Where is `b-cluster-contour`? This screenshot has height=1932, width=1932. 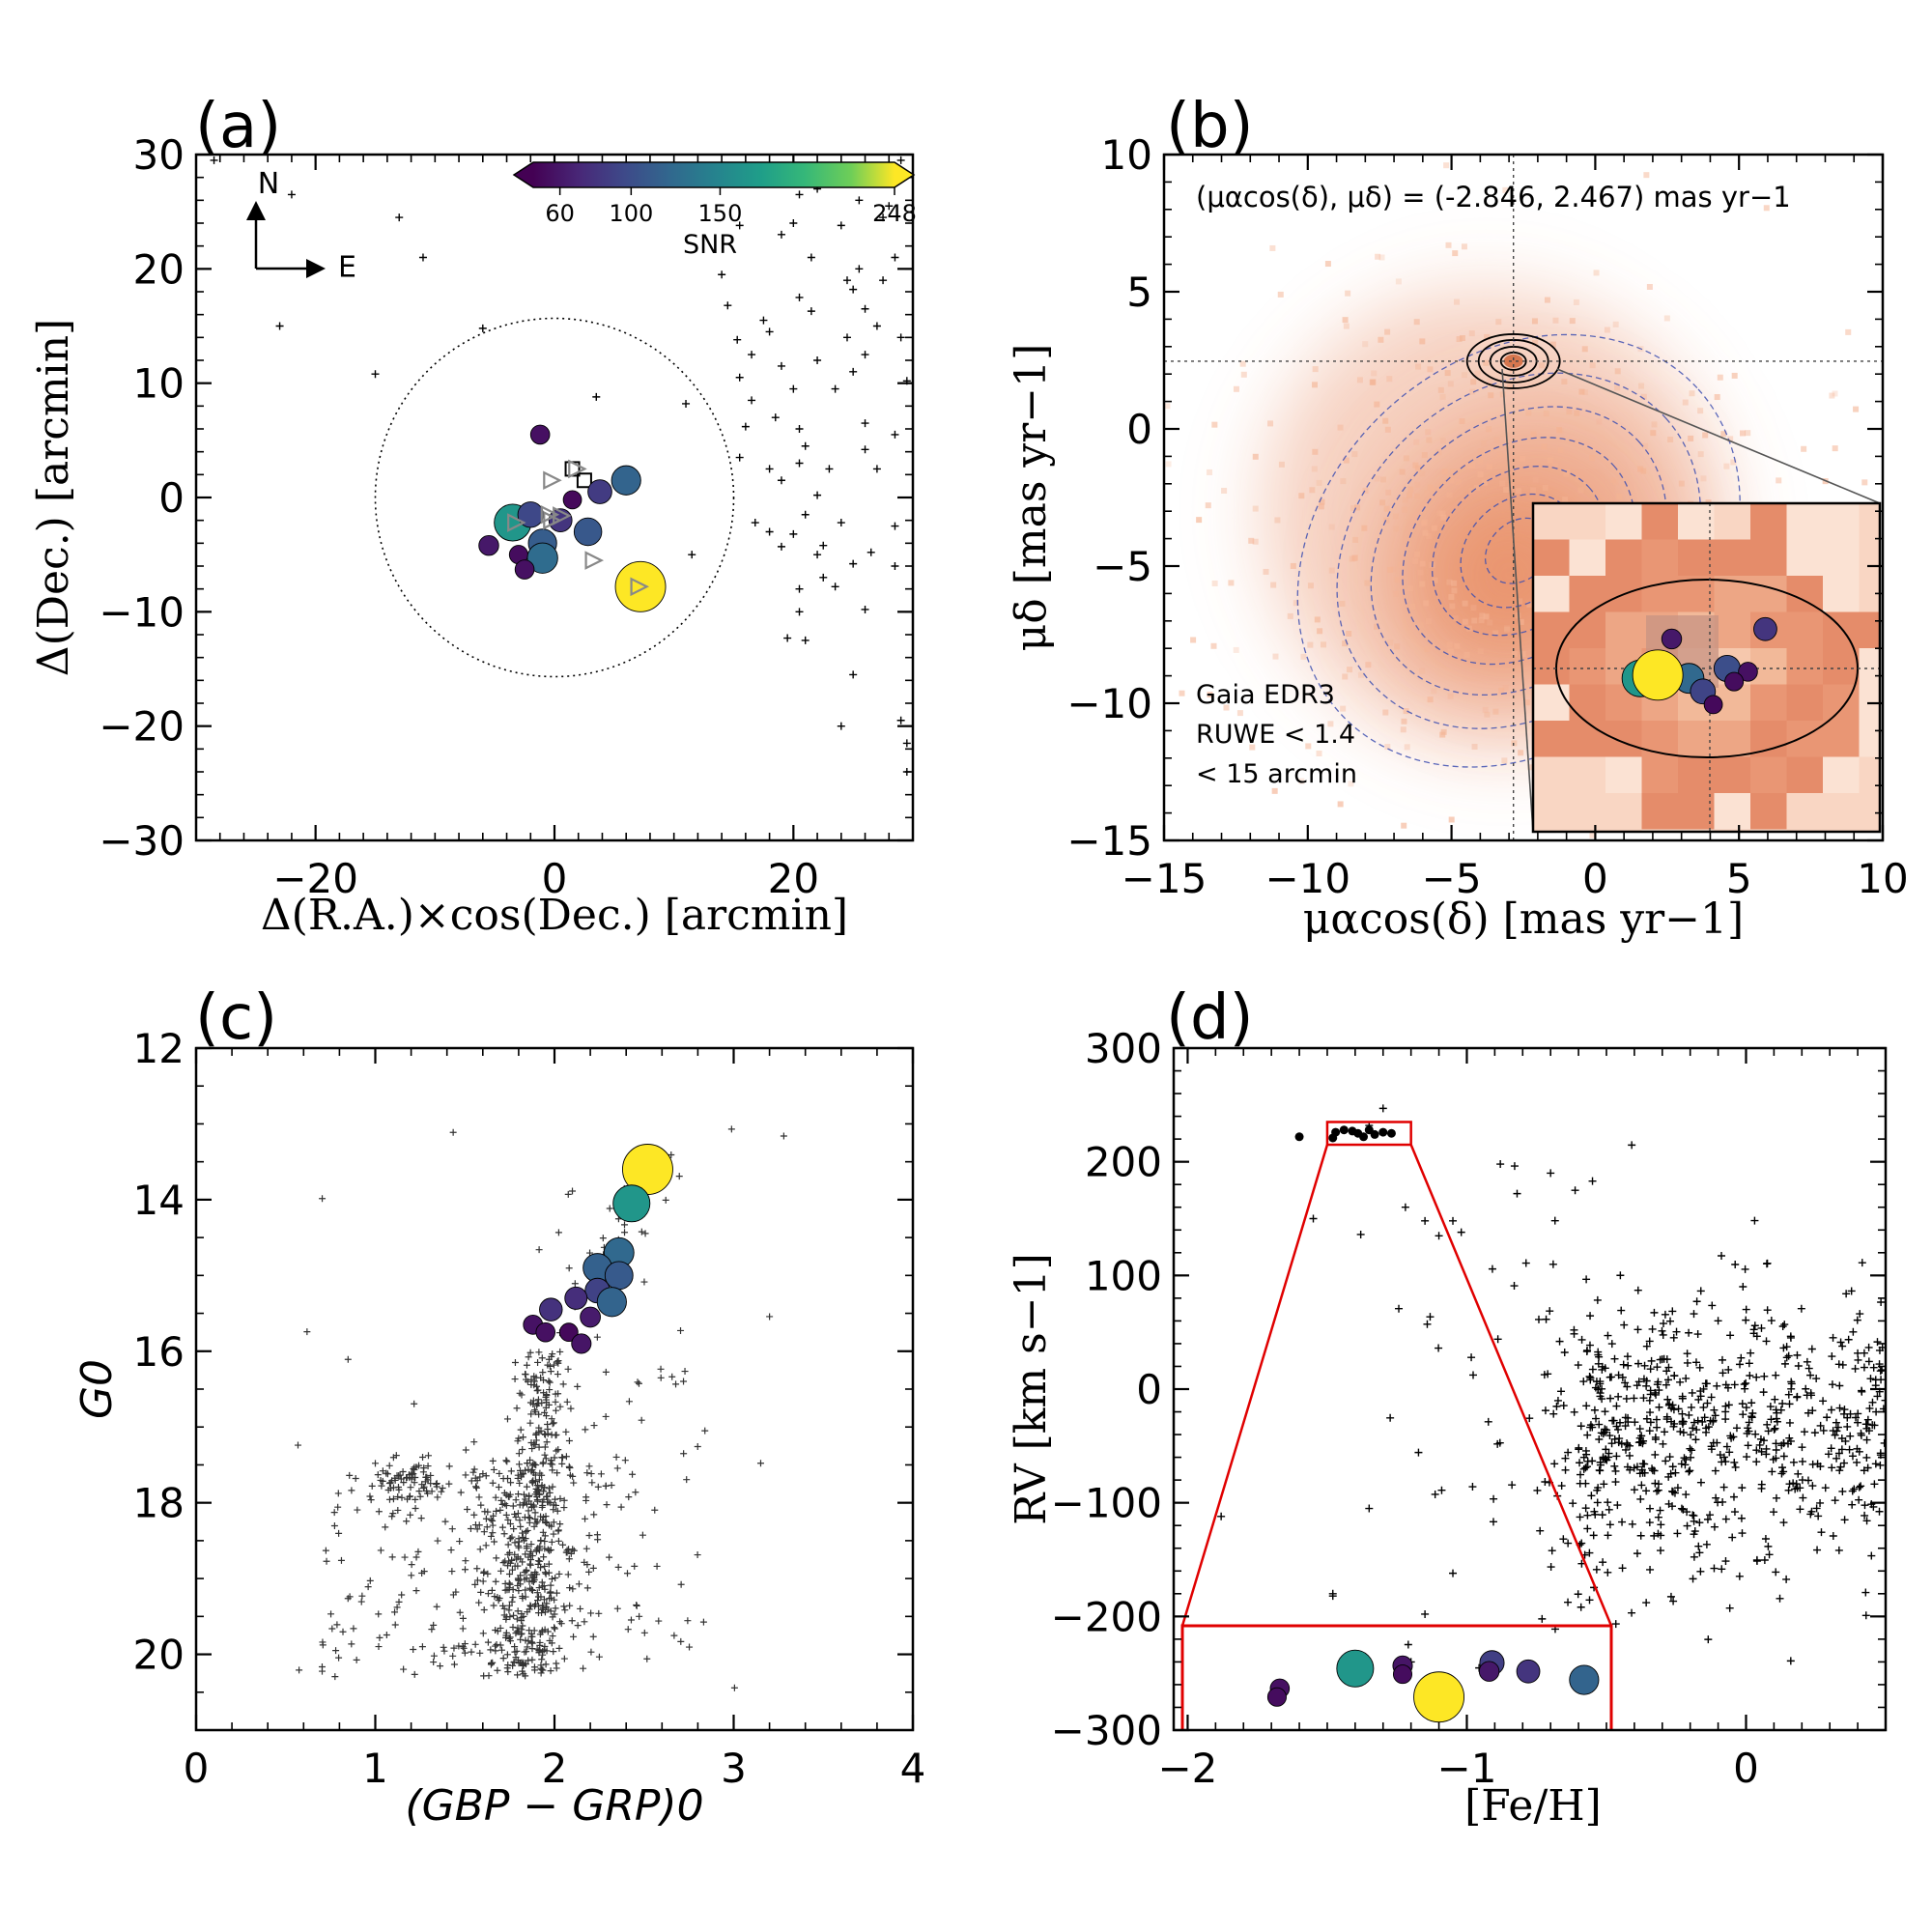
b-cluster-contour is located at coordinates (1513, 361).